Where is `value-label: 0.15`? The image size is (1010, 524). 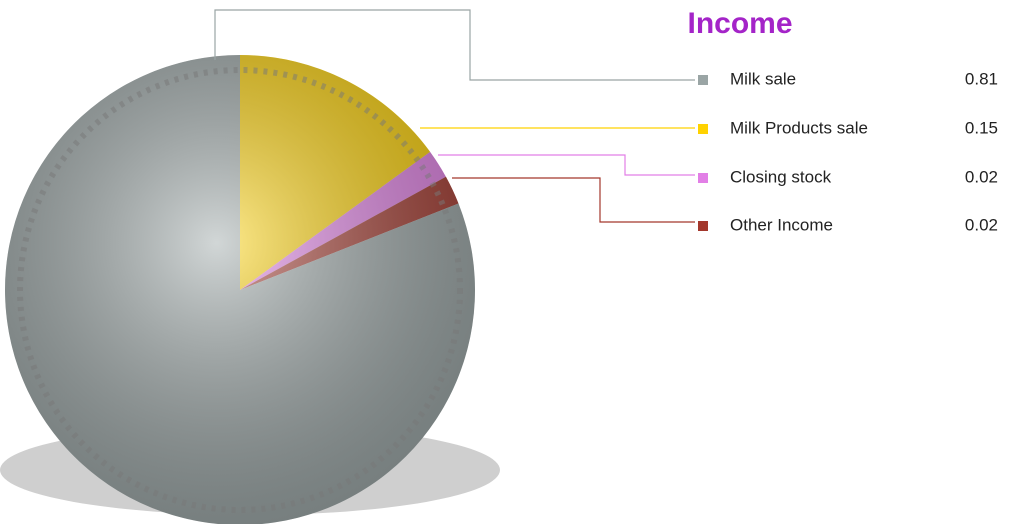
value-label: 0.15 is located at coordinates (981, 127).